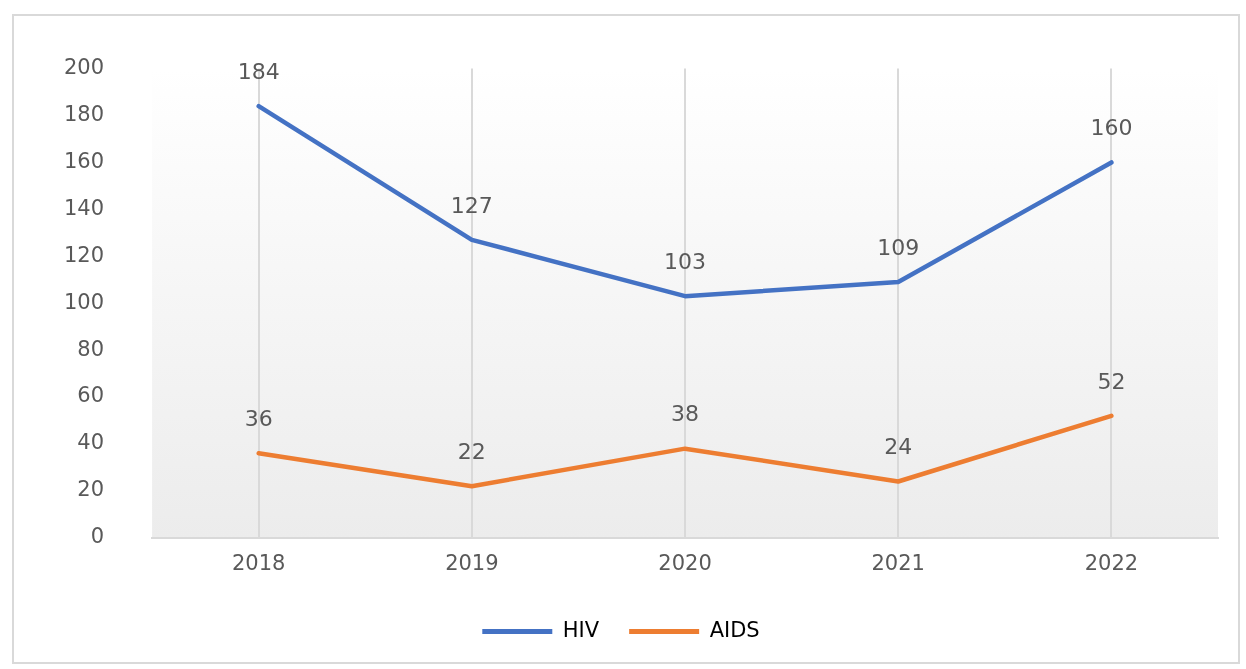 The height and width of the screenshot is (669, 1246). I want to click on legend-label: AIDS, so click(734, 629).